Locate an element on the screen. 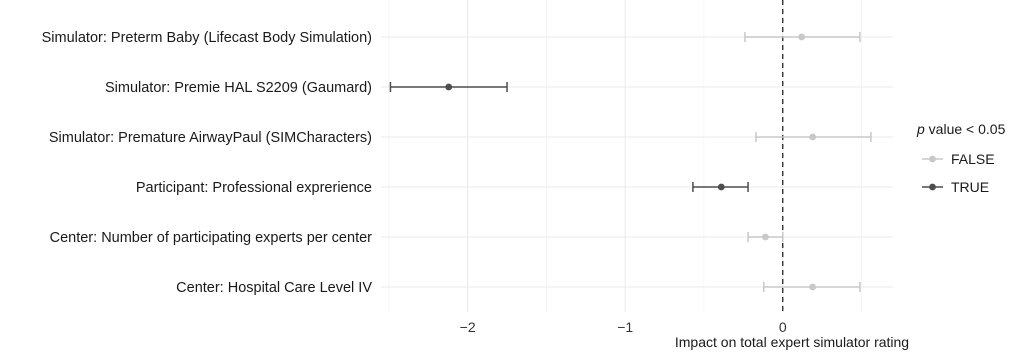 The image size is (1019, 356). x-tick-label: −2 is located at coordinates (468, 327).